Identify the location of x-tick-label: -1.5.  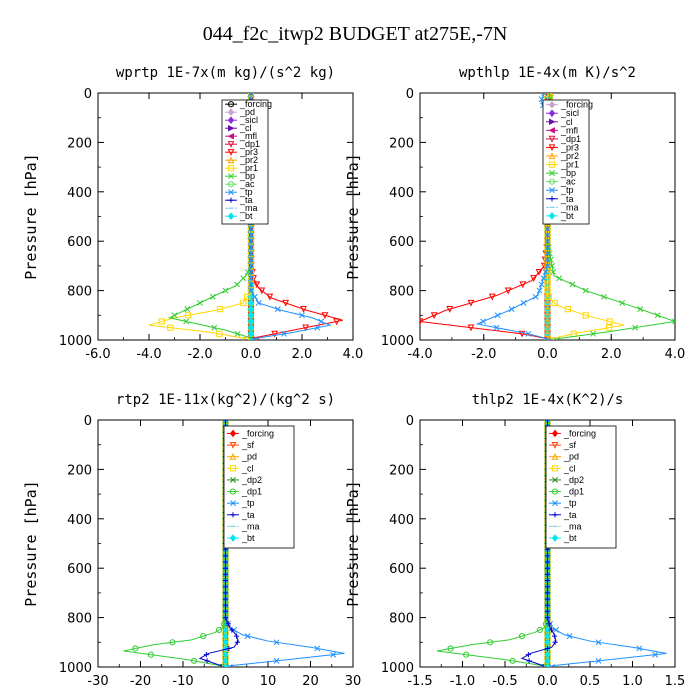
(419, 681).